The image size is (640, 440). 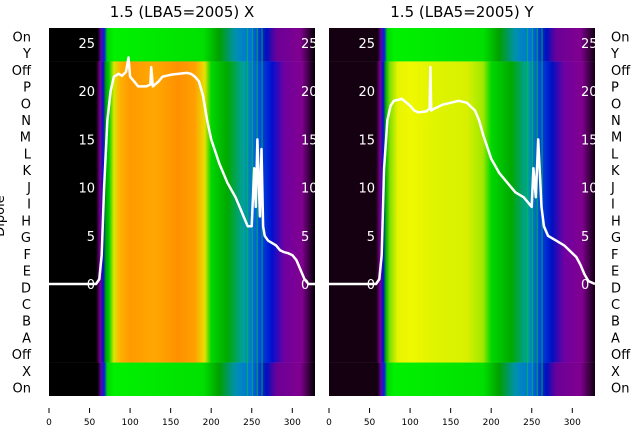 I want to click on chart-title: 1.5 (LBA5=2005) X, so click(x=182, y=12).